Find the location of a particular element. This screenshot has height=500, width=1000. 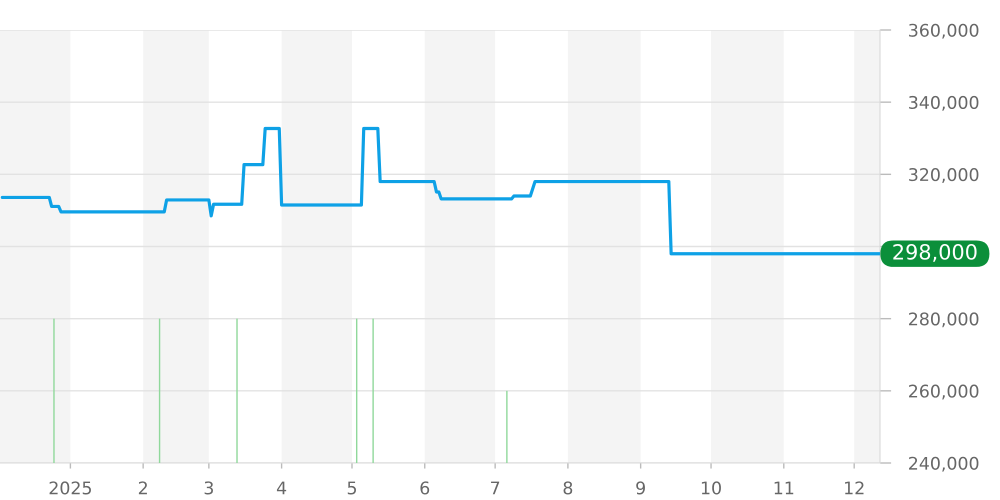

x-tick-label: 4 is located at coordinates (281, 488).